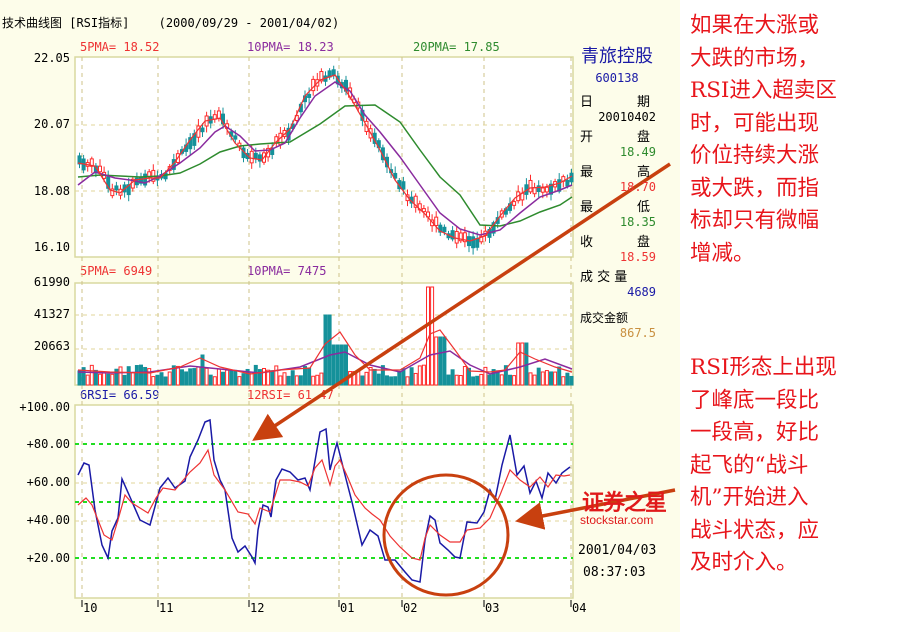  What do you see at coordinates (637, 152) in the screenshot?
I see `open-value: 18.49` at bounding box center [637, 152].